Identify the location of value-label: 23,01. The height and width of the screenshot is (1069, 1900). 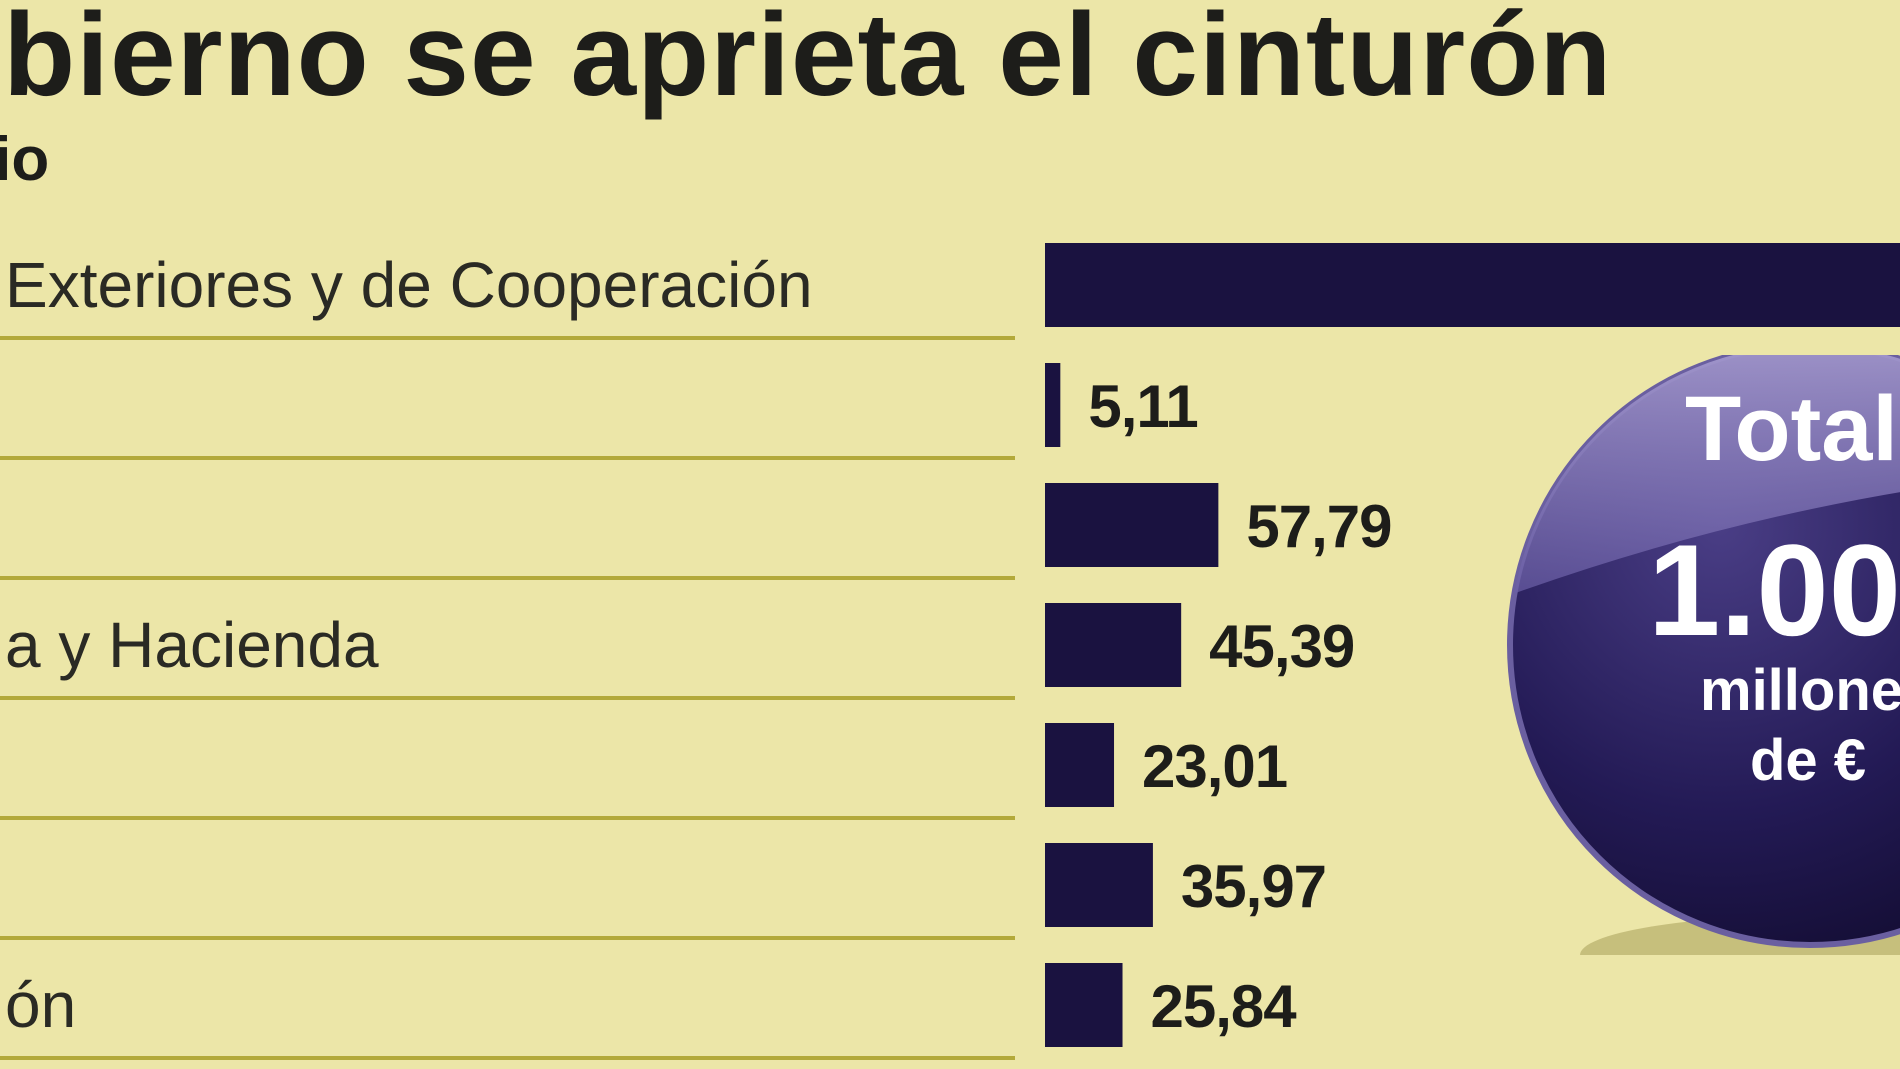
(1214, 766).